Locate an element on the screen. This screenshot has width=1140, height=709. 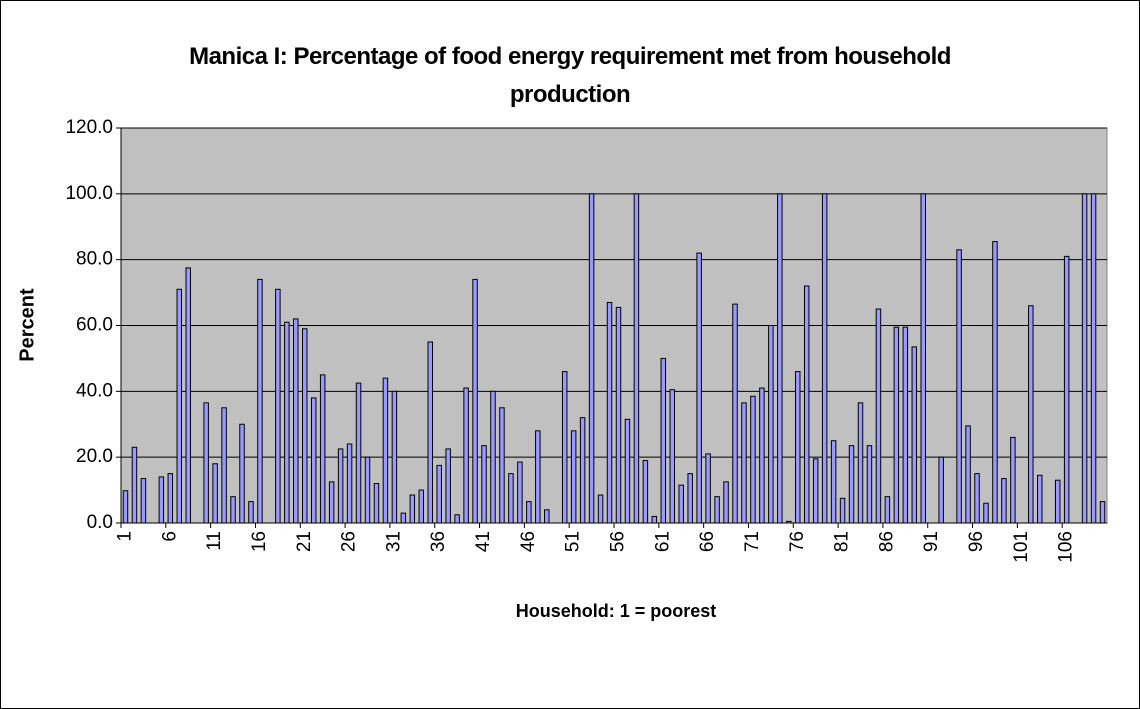
x-tick-label: 51 is located at coordinates (573, 541).